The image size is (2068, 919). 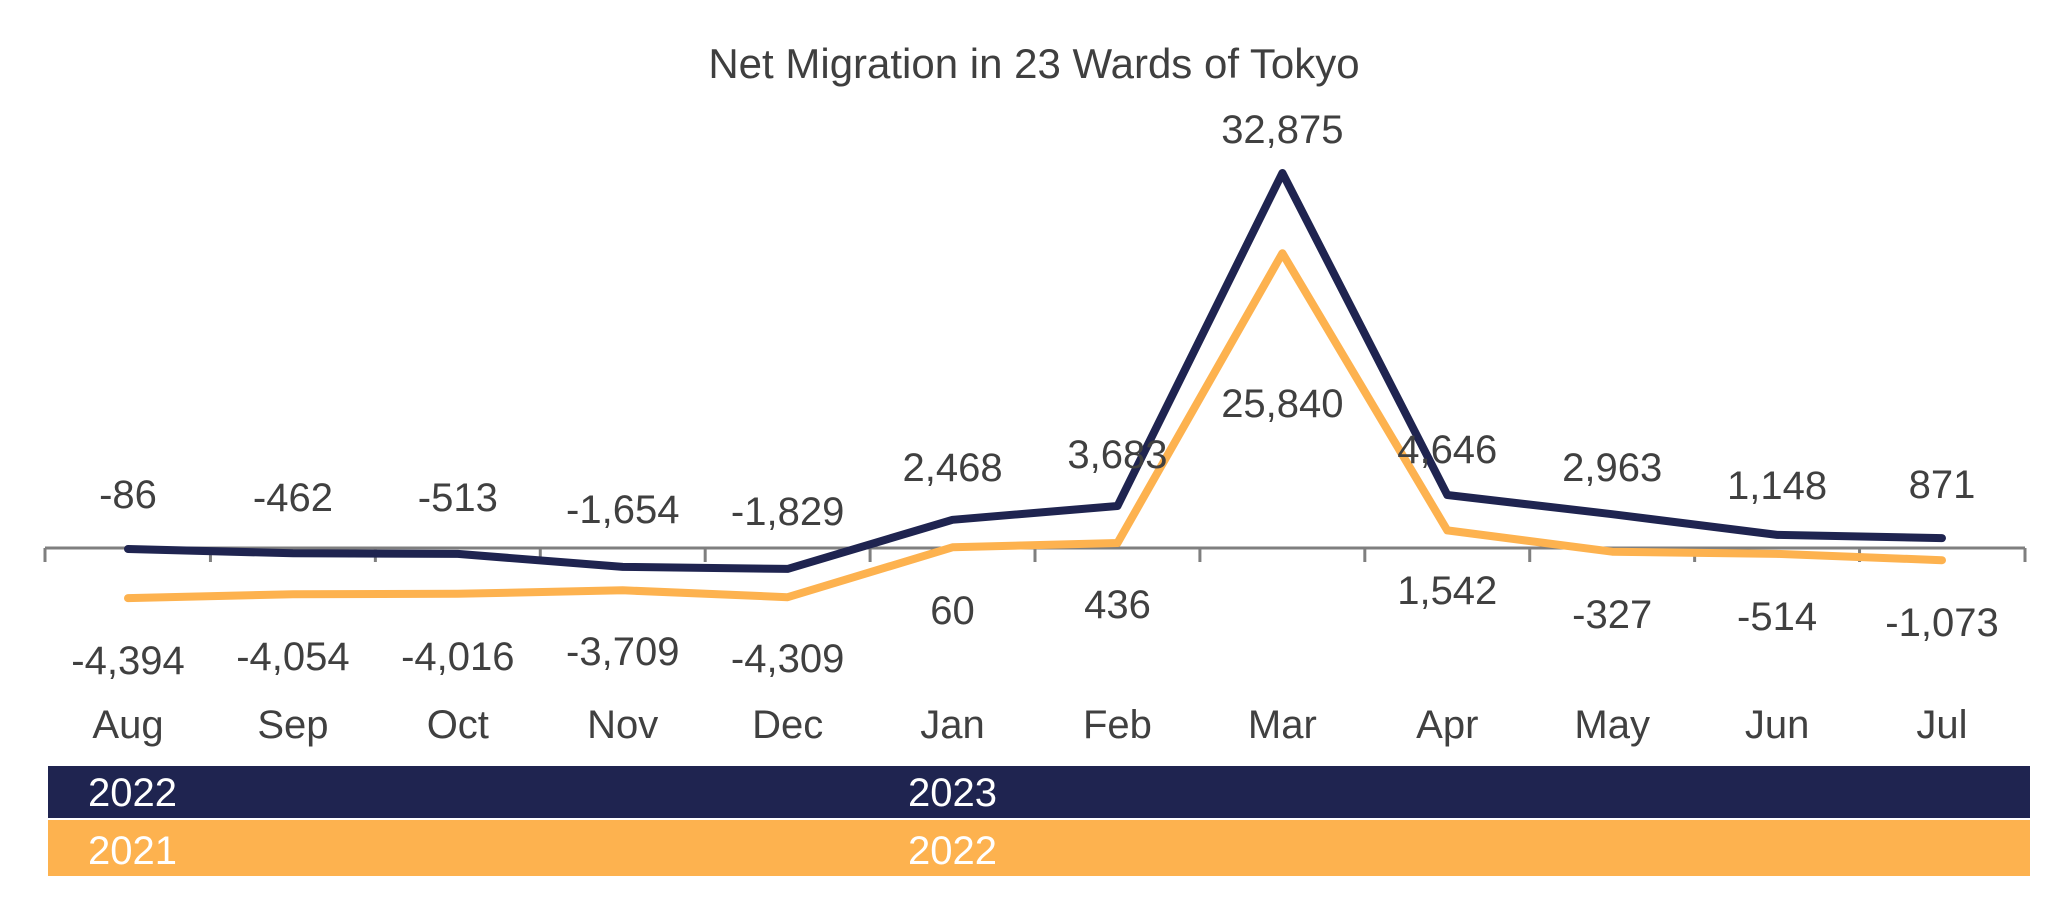 What do you see at coordinates (1777, 486) in the screenshot?
I see `data-label-navy: 1,148` at bounding box center [1777, 486].